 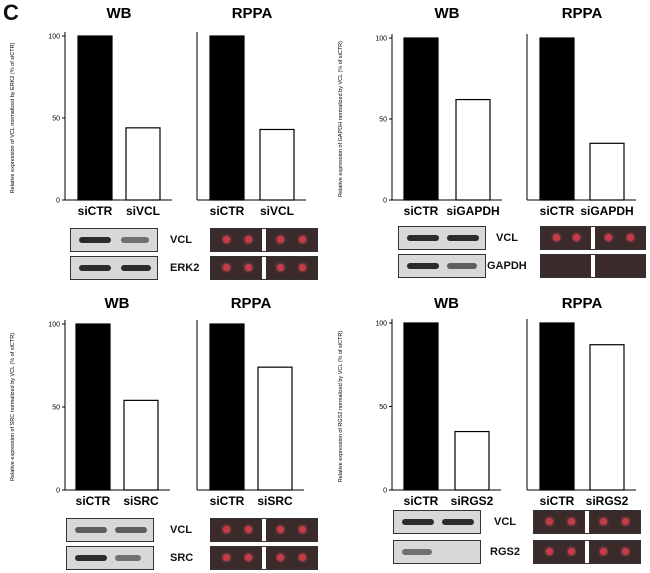 I want to click on blot-label-rgs2-br: RGS2, so click(x=505, y=552).